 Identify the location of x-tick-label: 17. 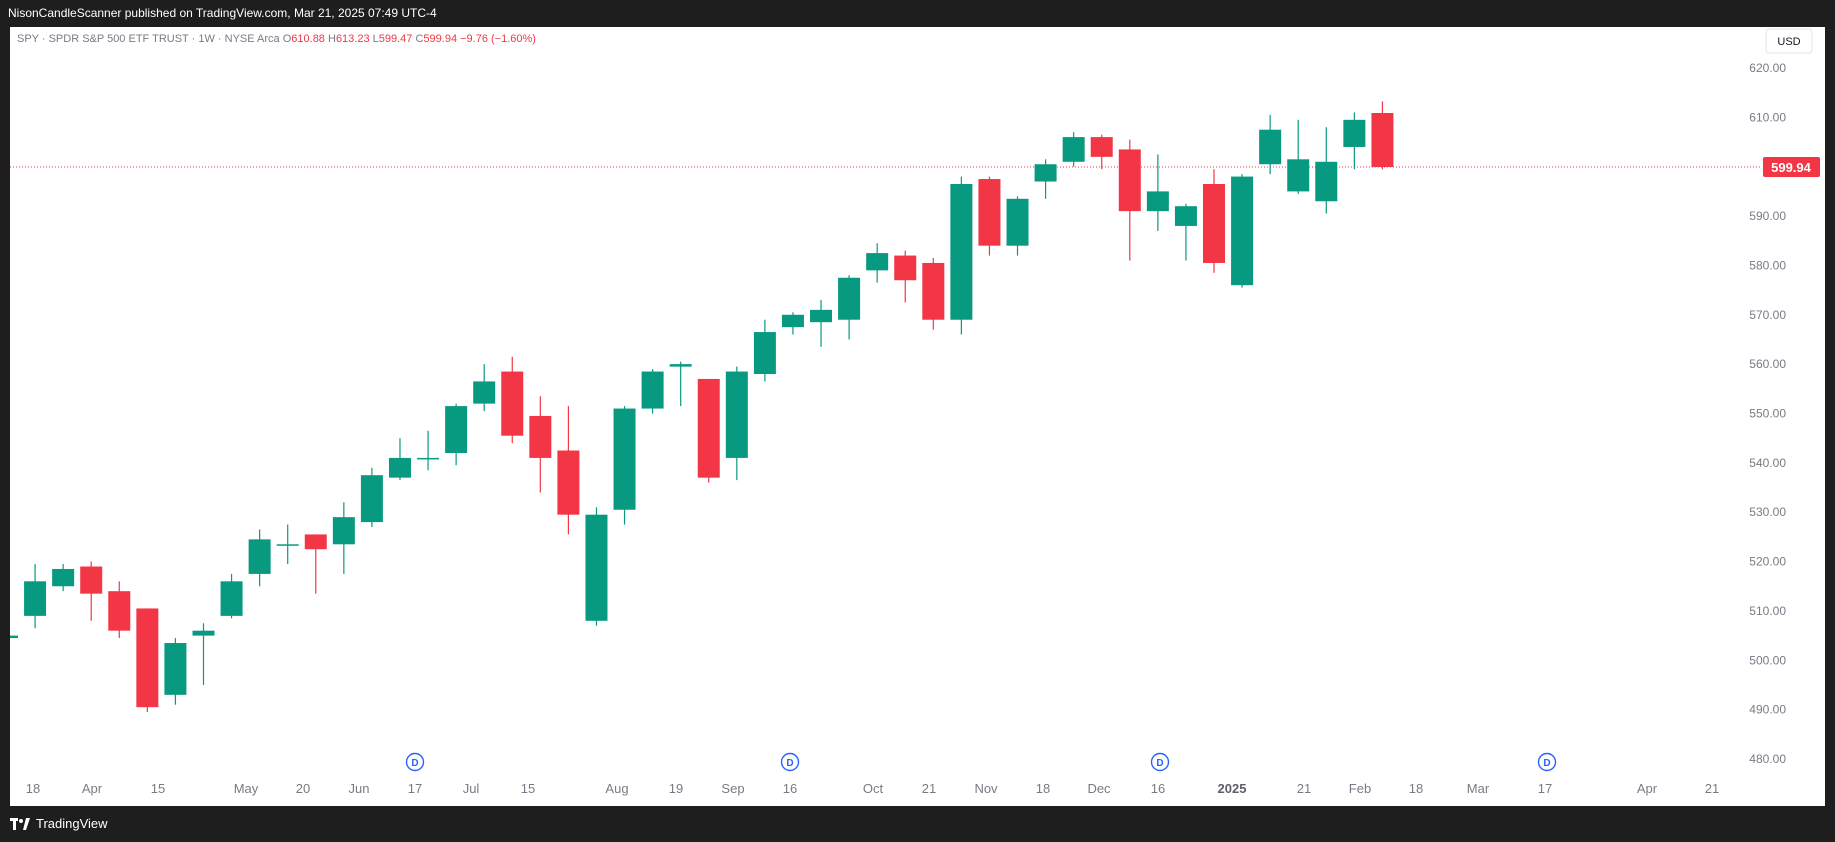
(415, 788).